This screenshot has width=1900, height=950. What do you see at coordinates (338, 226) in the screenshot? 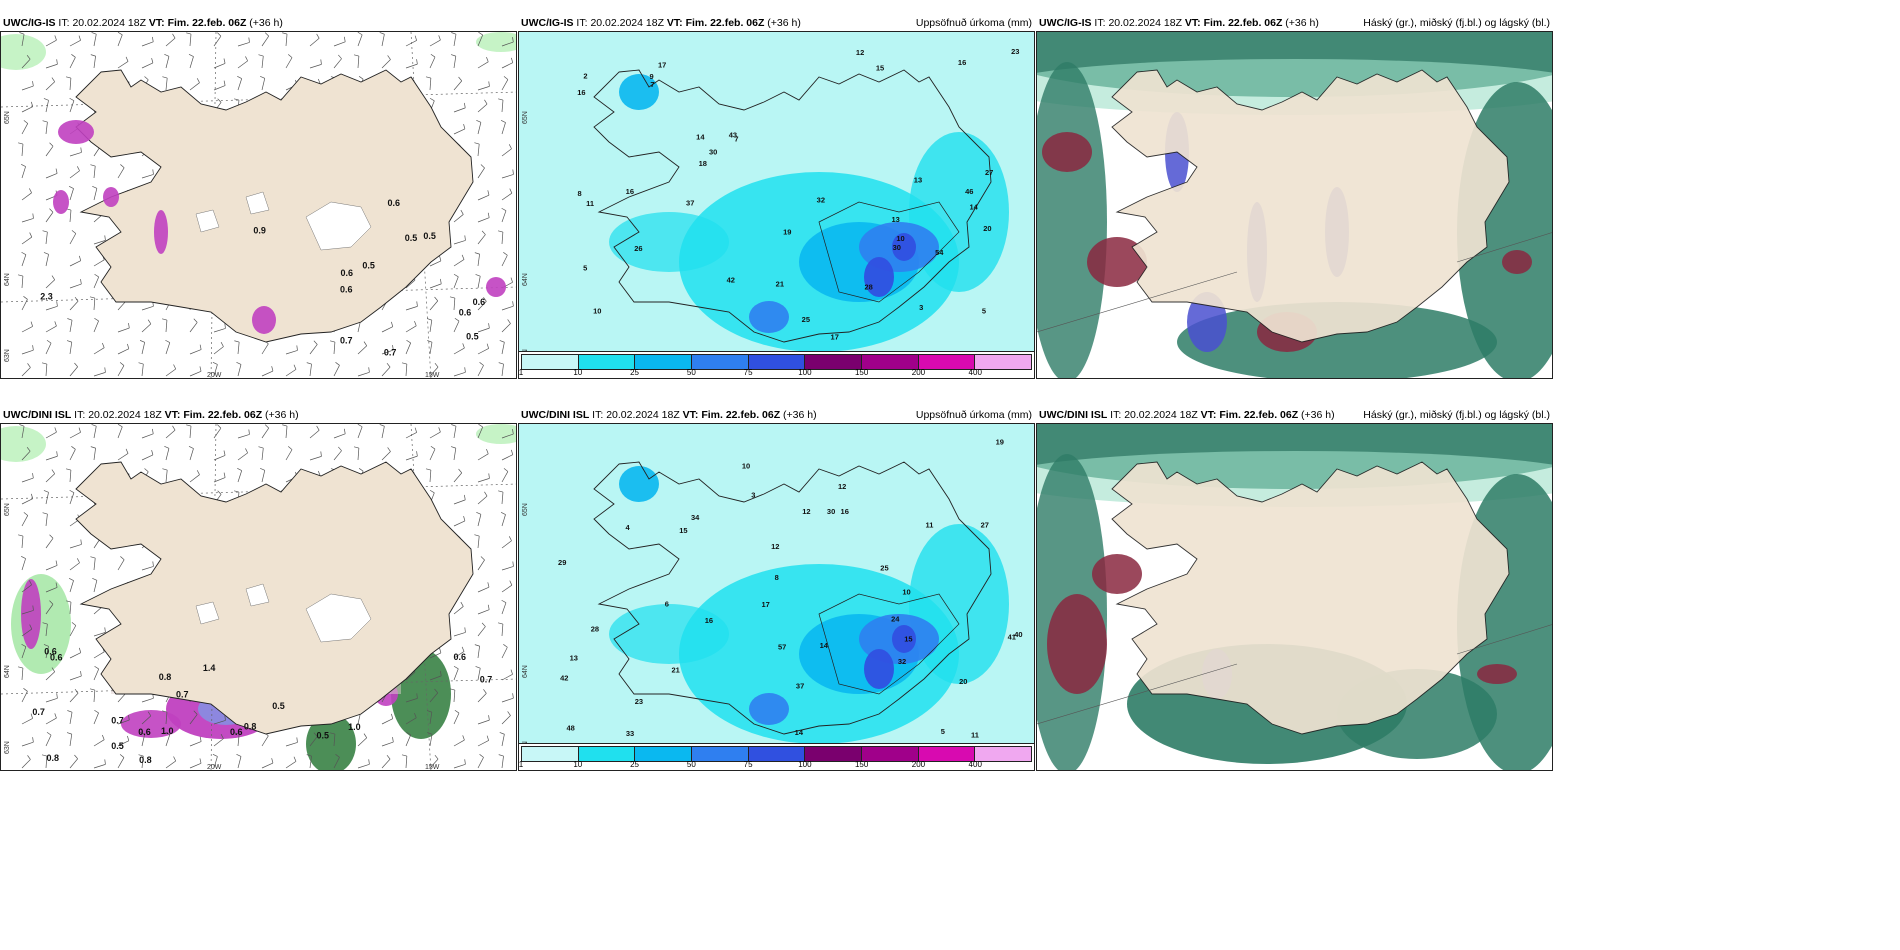
I see `glacier-vatnajokull` at bounding box center [338, 226].